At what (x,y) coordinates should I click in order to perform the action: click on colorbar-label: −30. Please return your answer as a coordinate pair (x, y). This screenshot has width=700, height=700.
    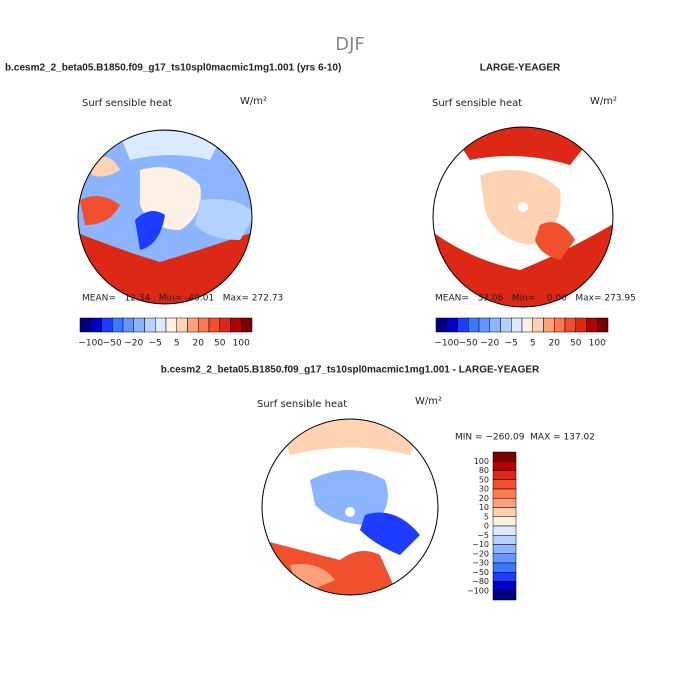
    Looking at the image, I should click on (480, 563).